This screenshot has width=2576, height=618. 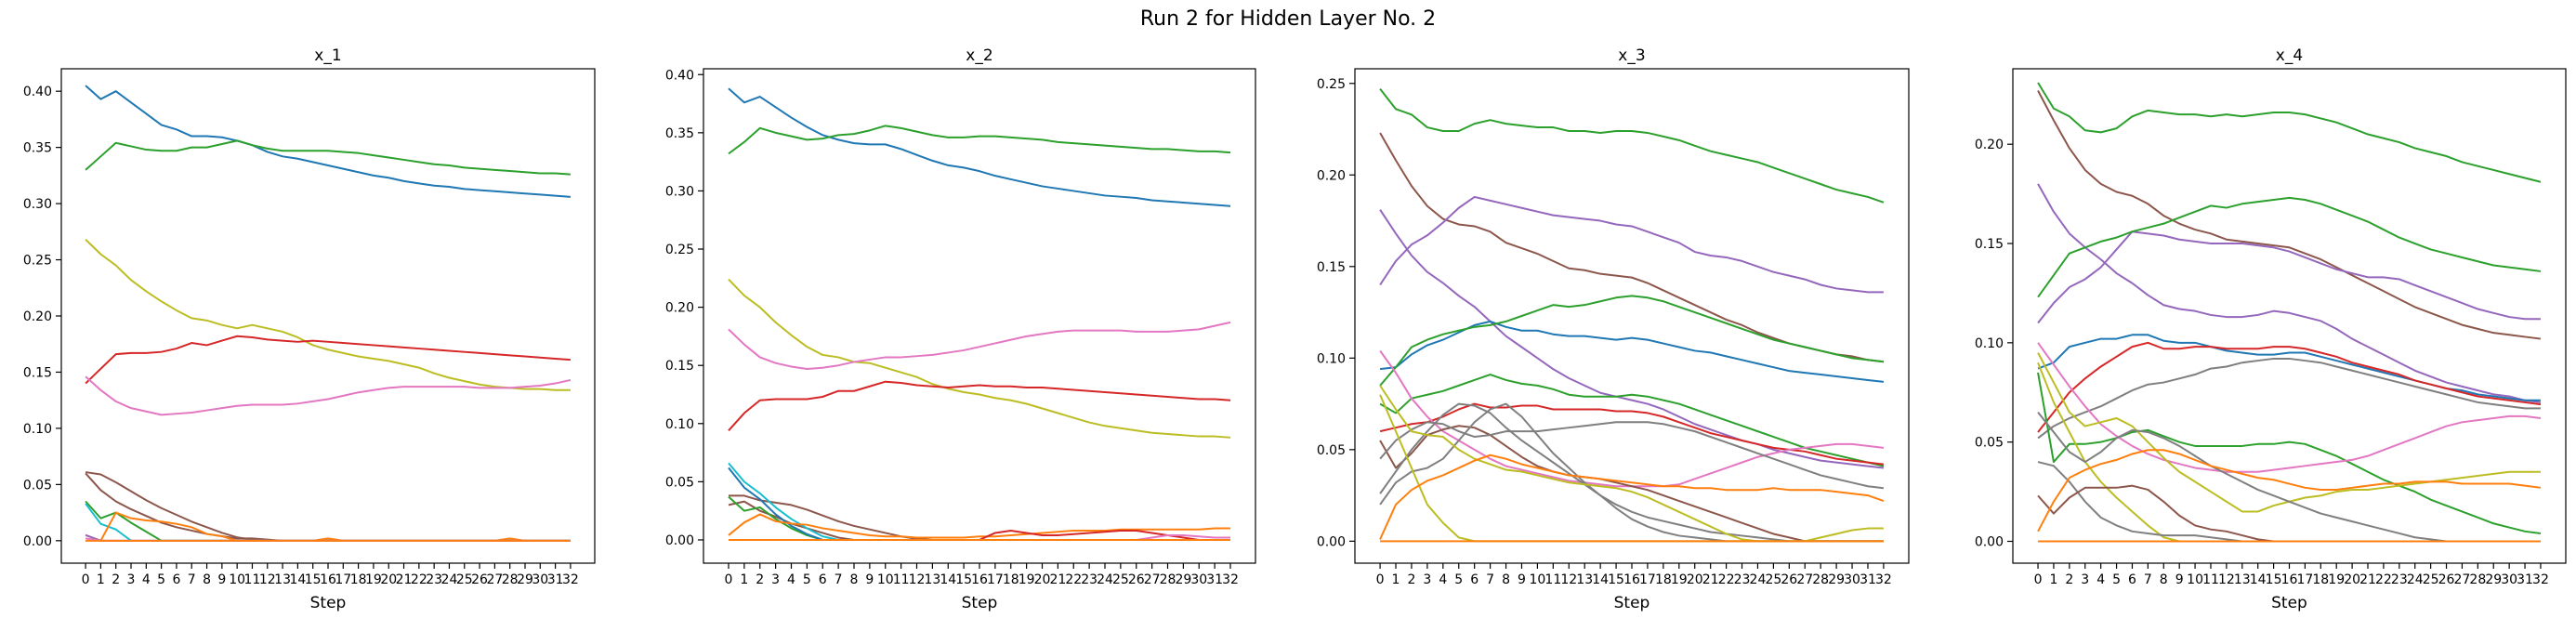 What do you see at coordinates (679, 424) in the screenshot?
I see `y-tick-label: 0.10` at bounding box center [679, 424].